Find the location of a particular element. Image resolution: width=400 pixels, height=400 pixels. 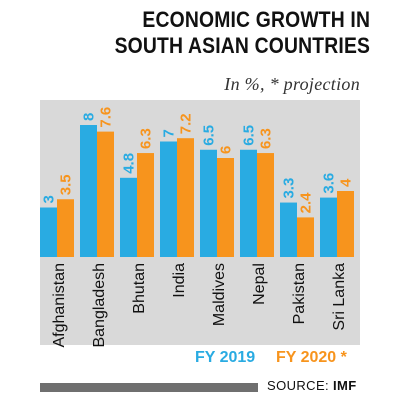

chart-subtitle: In %, * projection is located at coordinates (292, 84).